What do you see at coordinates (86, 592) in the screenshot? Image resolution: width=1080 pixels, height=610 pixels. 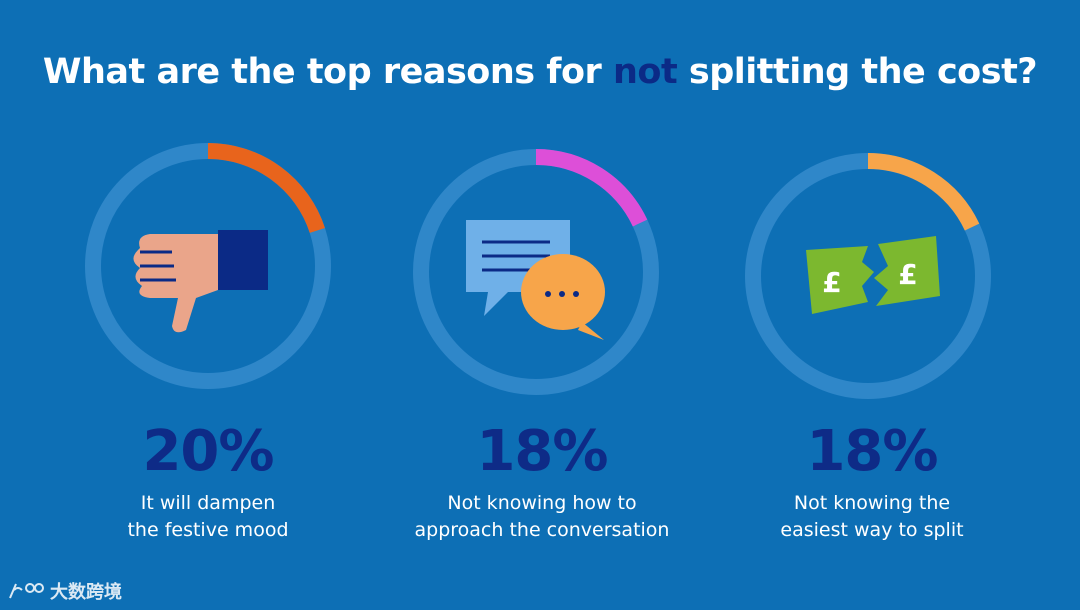 I see `watermark-text: 大数跨境` at bounding box center [86, 592].